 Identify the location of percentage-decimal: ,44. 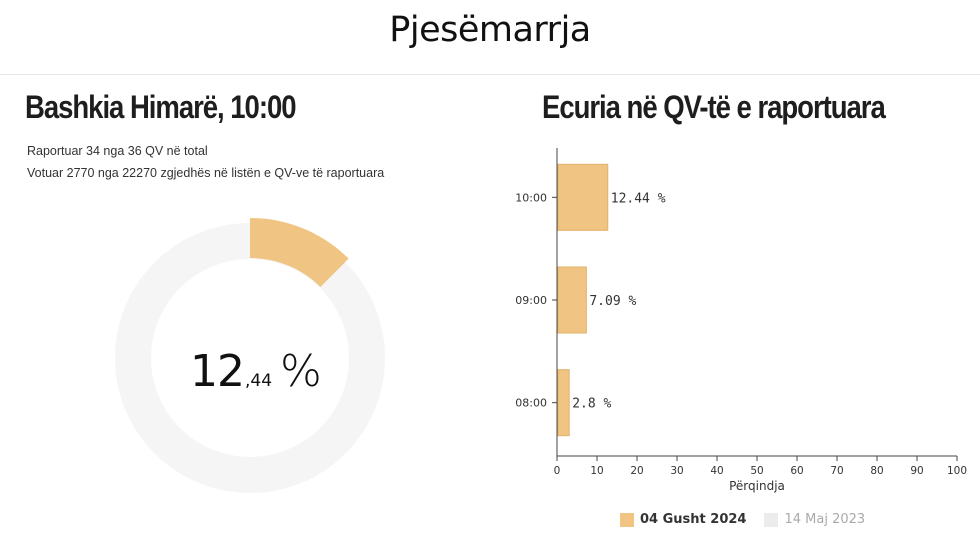
(259, 381).